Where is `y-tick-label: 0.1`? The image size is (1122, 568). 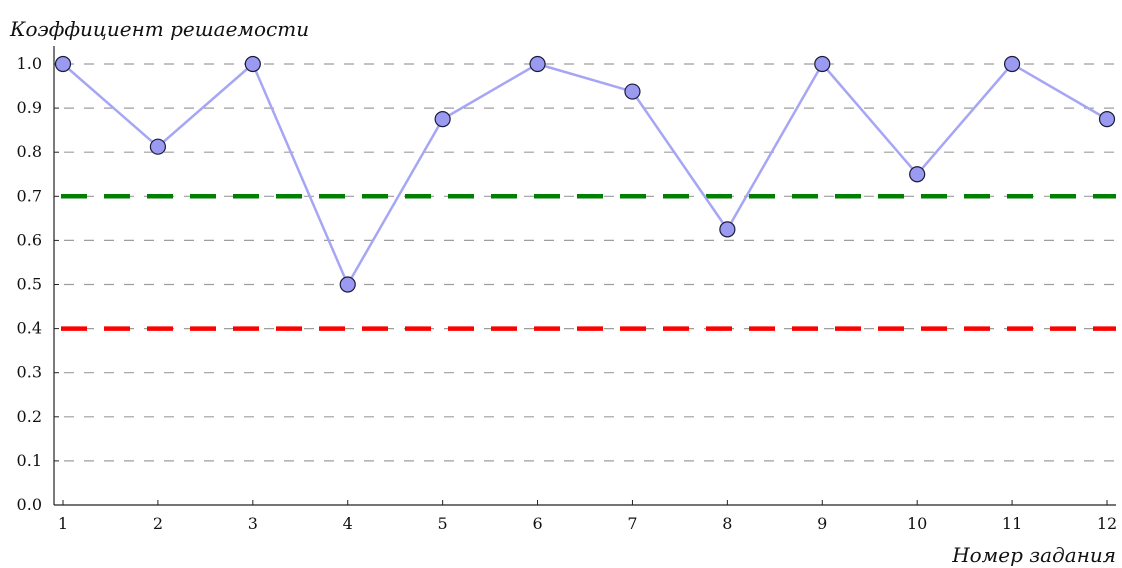
y-tick-label: 0.1 is located at coordinates (29, 460).